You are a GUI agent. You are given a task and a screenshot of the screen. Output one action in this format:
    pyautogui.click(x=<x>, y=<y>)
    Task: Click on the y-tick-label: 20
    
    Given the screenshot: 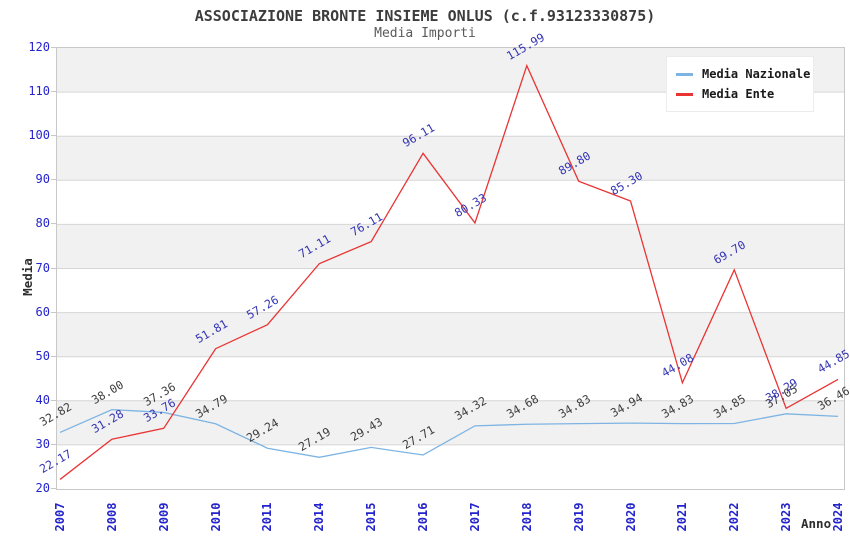 What is the action you would take?
    pyautogui.click(x=42, y=488)
    